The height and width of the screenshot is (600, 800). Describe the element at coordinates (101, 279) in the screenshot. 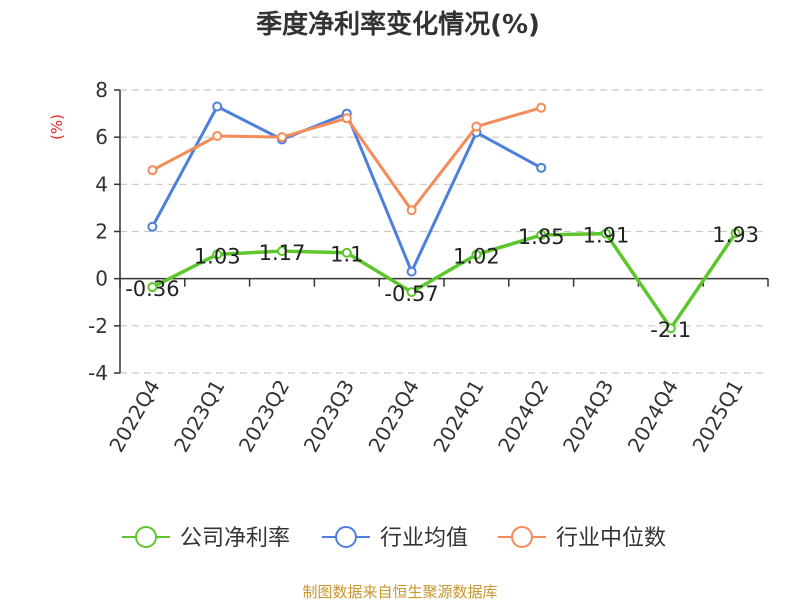

I see `y-tick-label: 0` at that location.